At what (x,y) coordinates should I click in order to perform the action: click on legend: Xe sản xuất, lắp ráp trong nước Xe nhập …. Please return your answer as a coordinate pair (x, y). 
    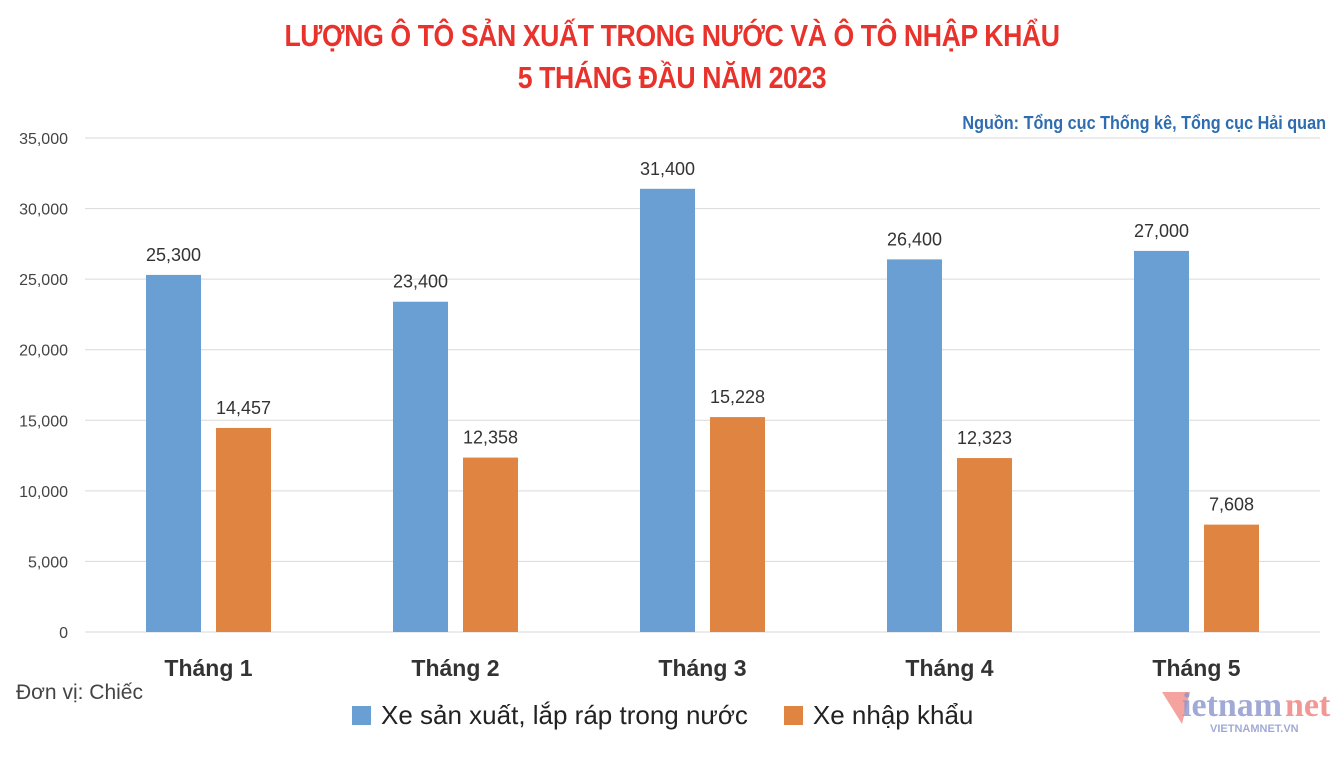
    Looking at the image, I should click on (680, 715).